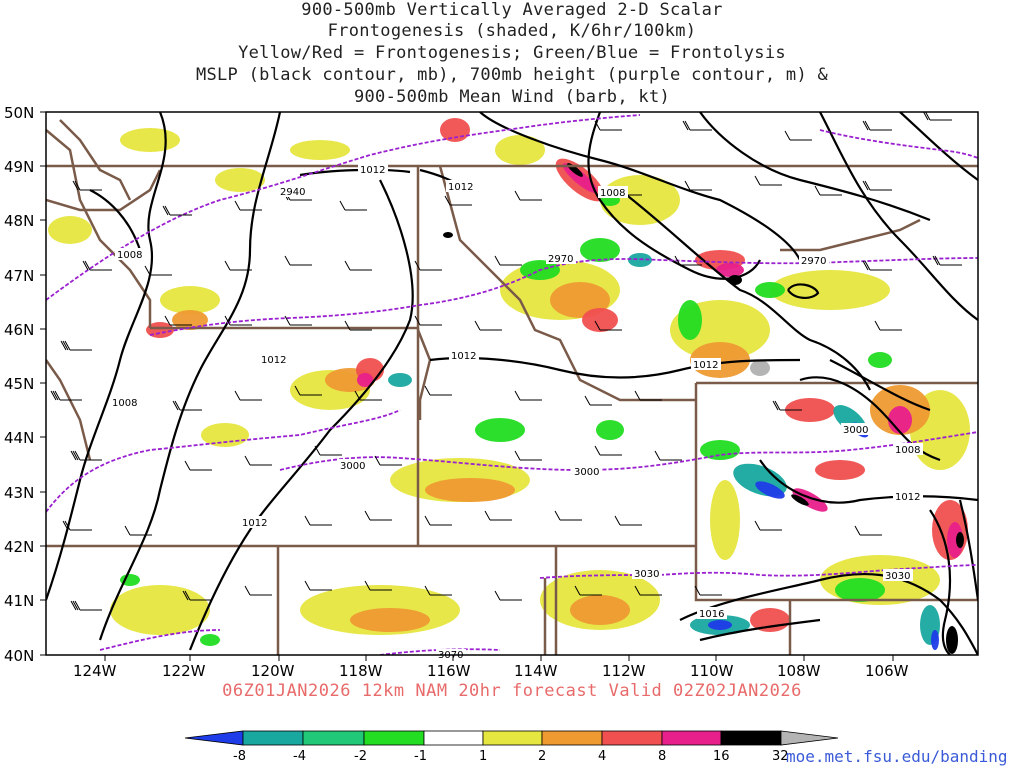 The height and width of the screenshot is (768, 1024). What do you see at coordinates (95, 671) in the screenshot?
I see `lon-label: 124W` at bounding box center [95, 671].